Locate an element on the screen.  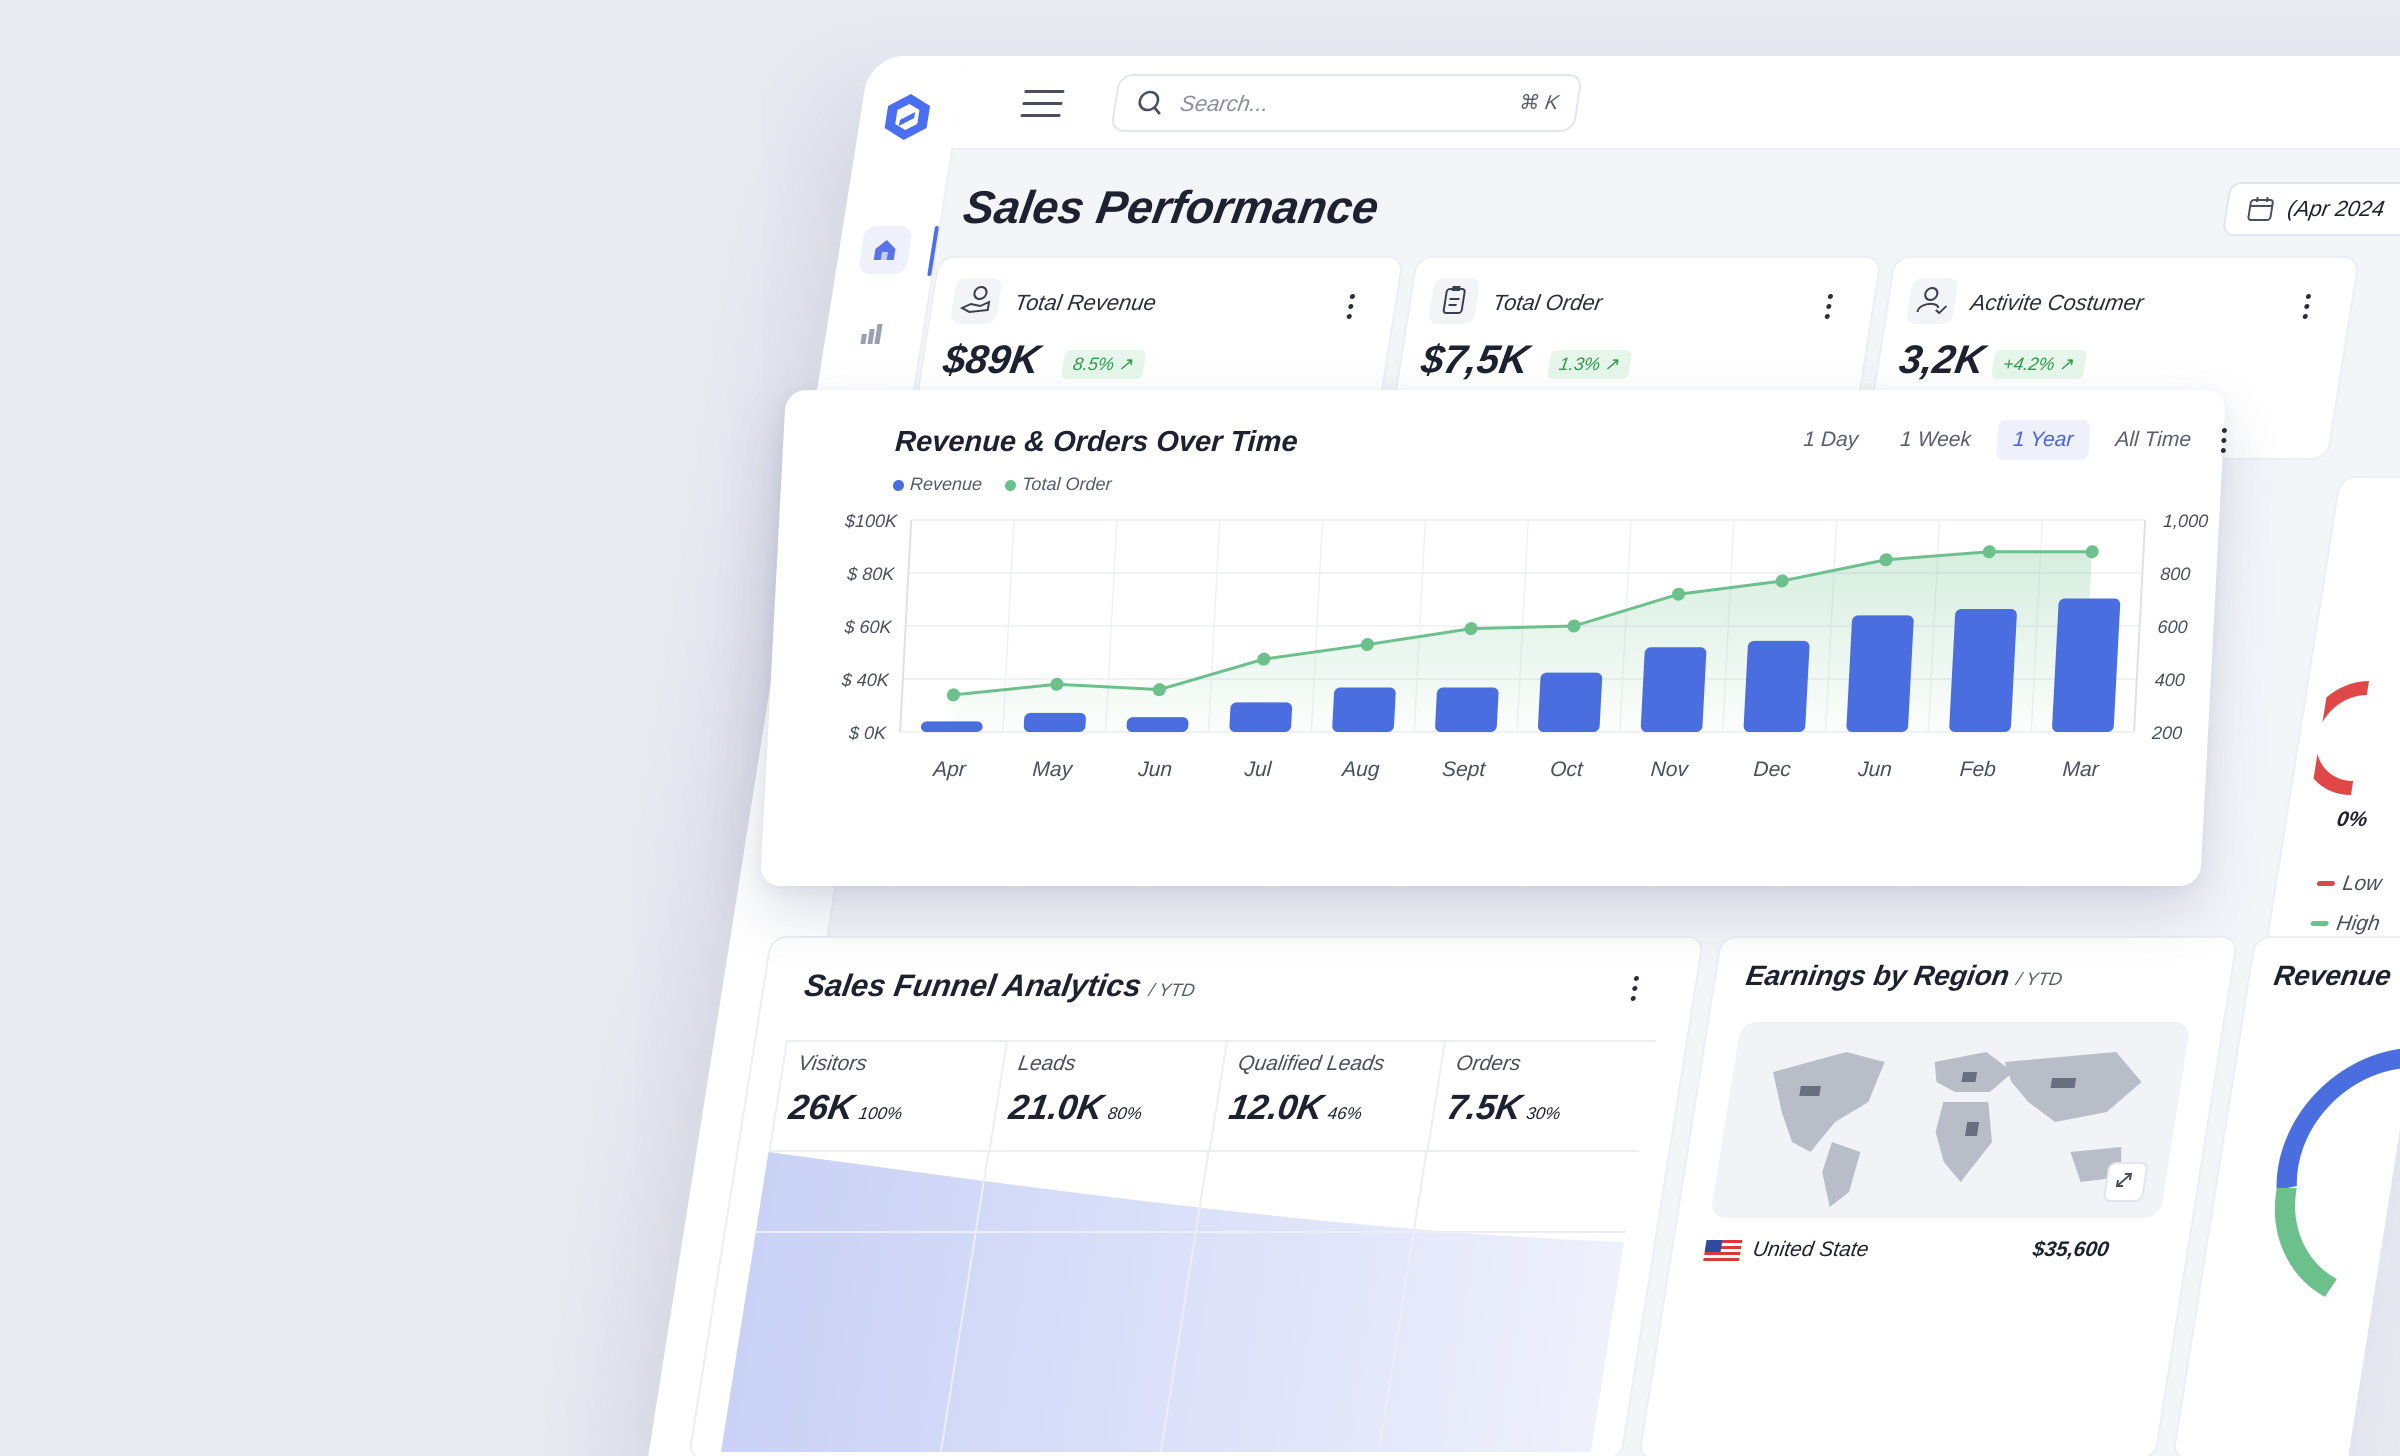
y-right-tick-label: 200 is located at coordinates (2167, 733).